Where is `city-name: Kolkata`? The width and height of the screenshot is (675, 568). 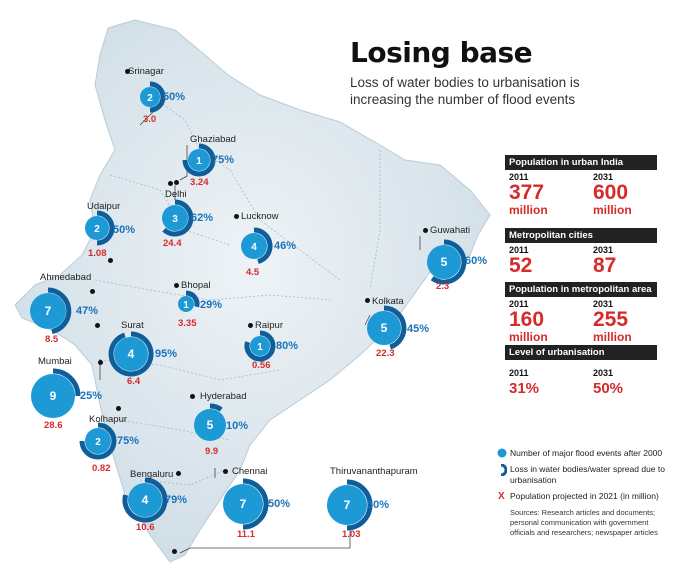
city-name: Kolkata is located at coordinates (388, 301).